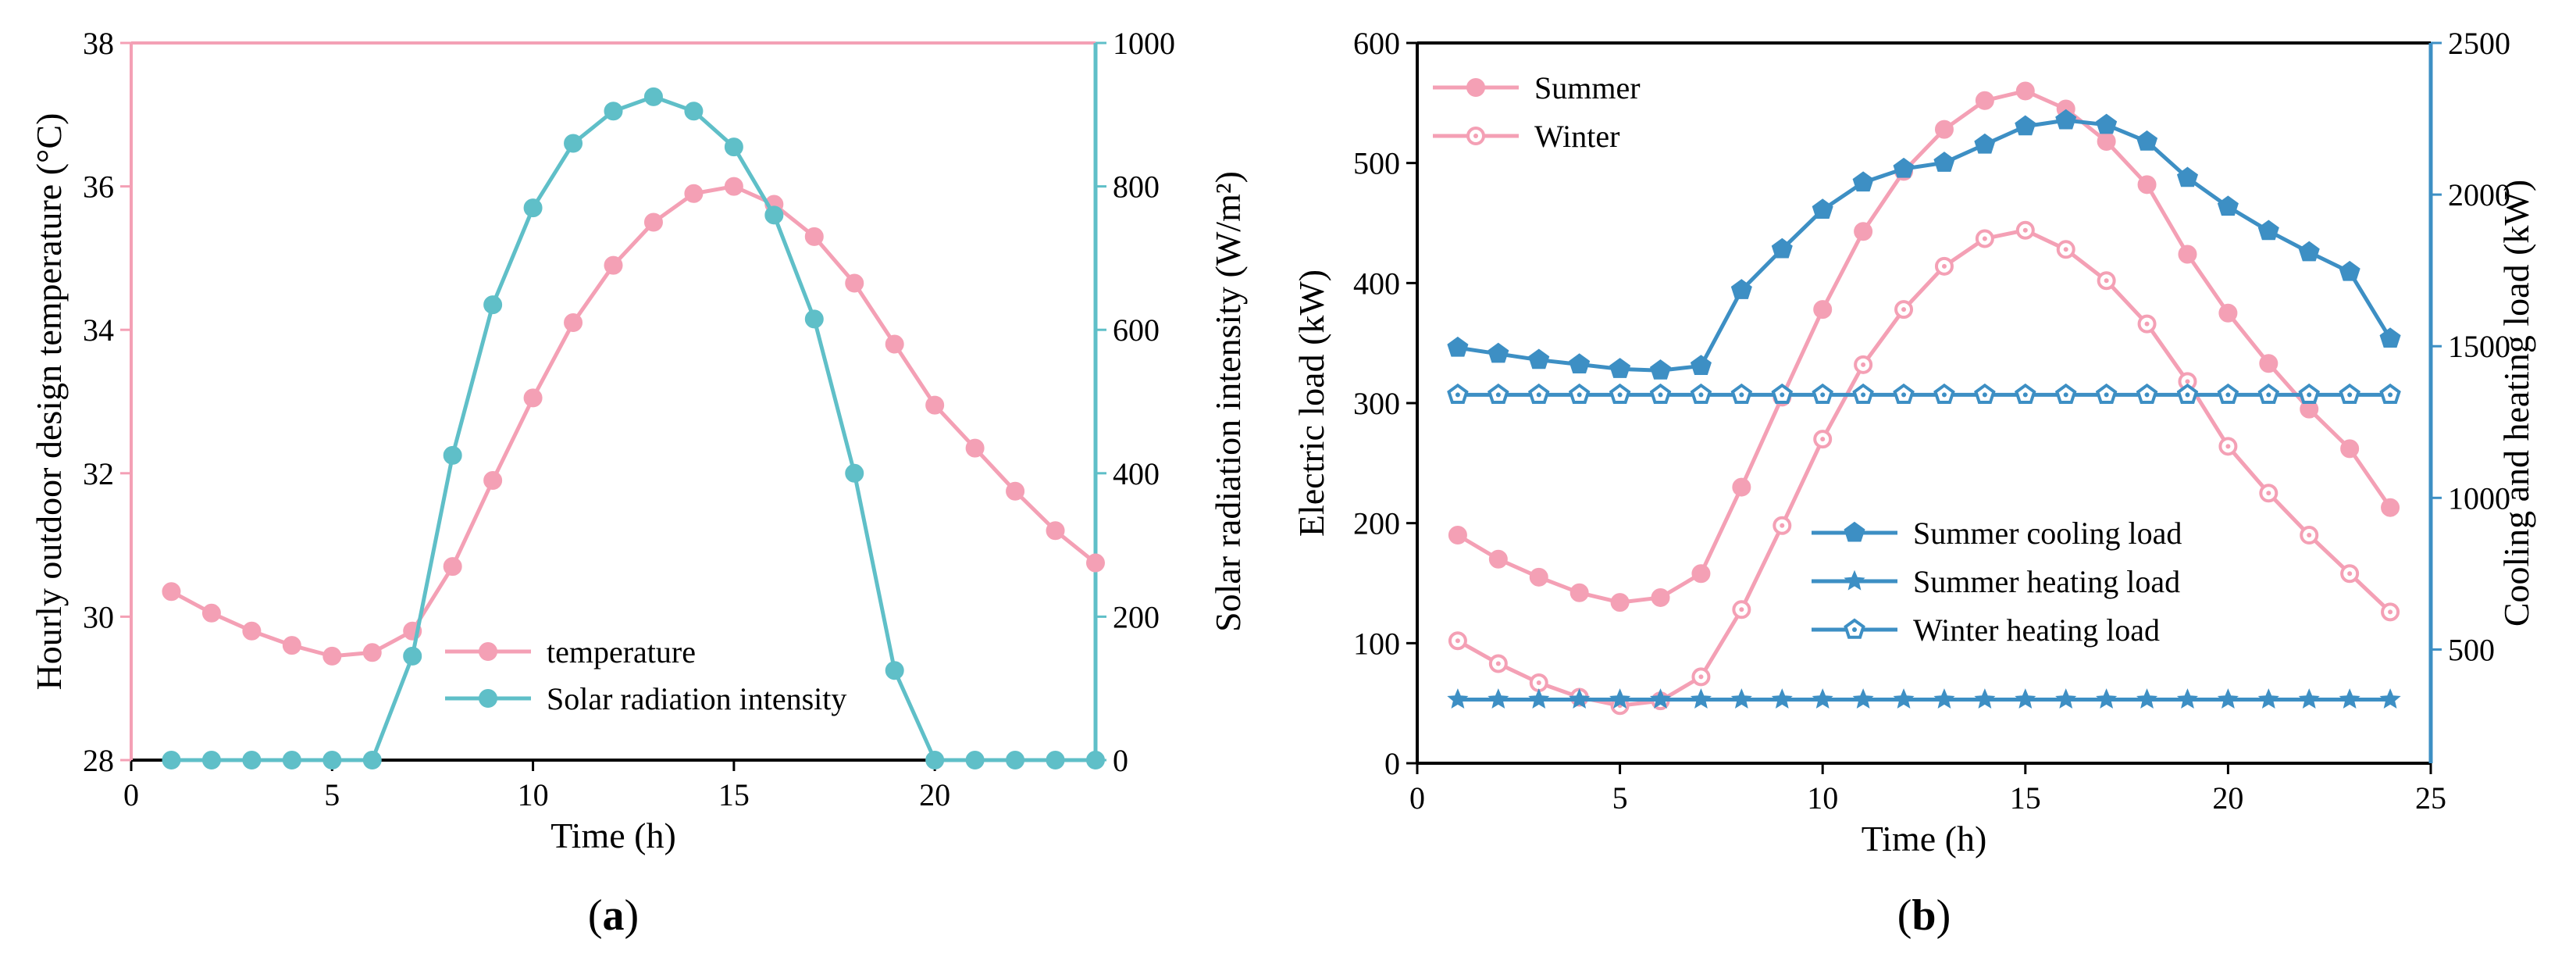 The image size is (2576, 964). Describe the element at coordinates (1376, 403) in the screenshot. I see `y-left-tick-label: 300` at that location.